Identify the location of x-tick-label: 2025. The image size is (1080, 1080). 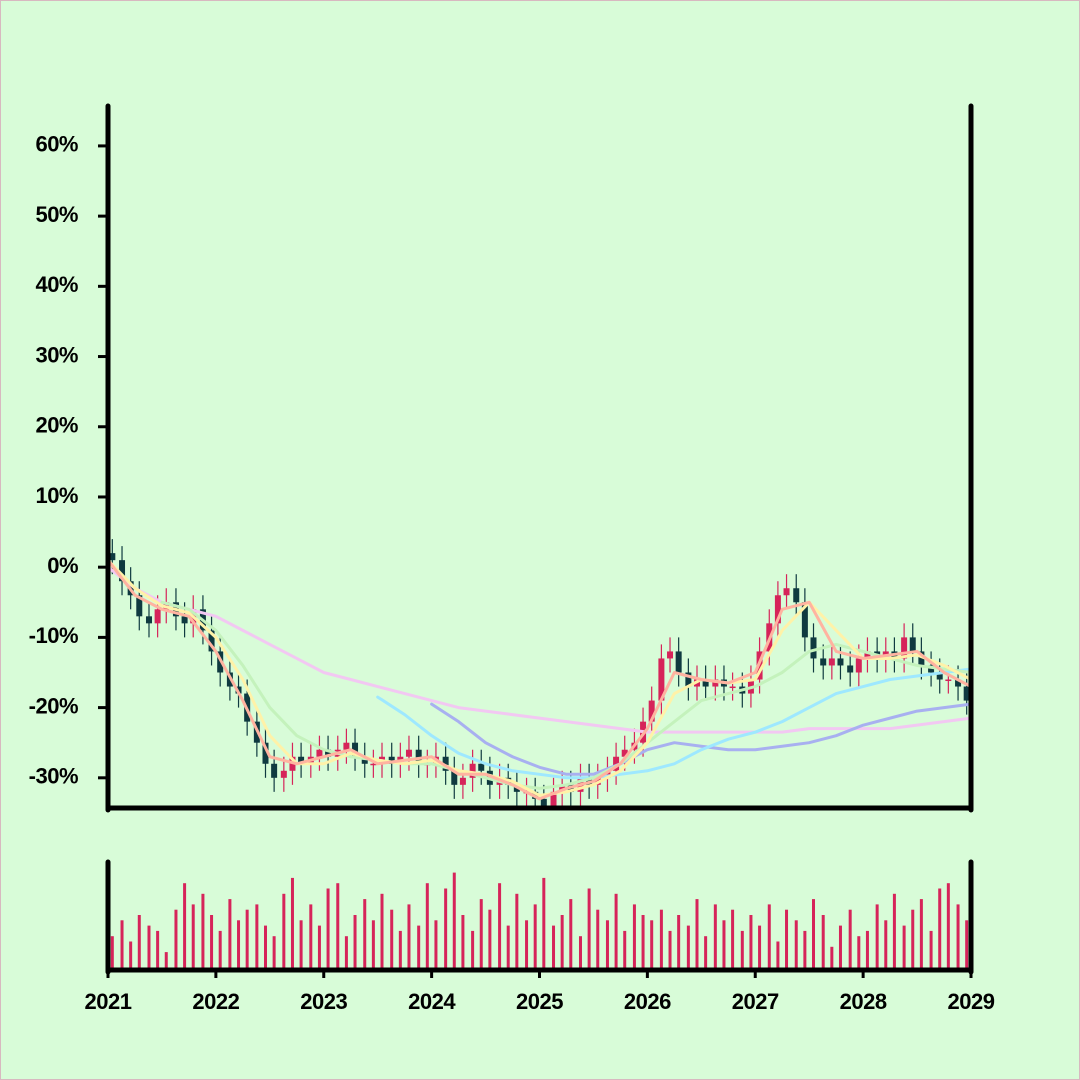
(539, 1001).